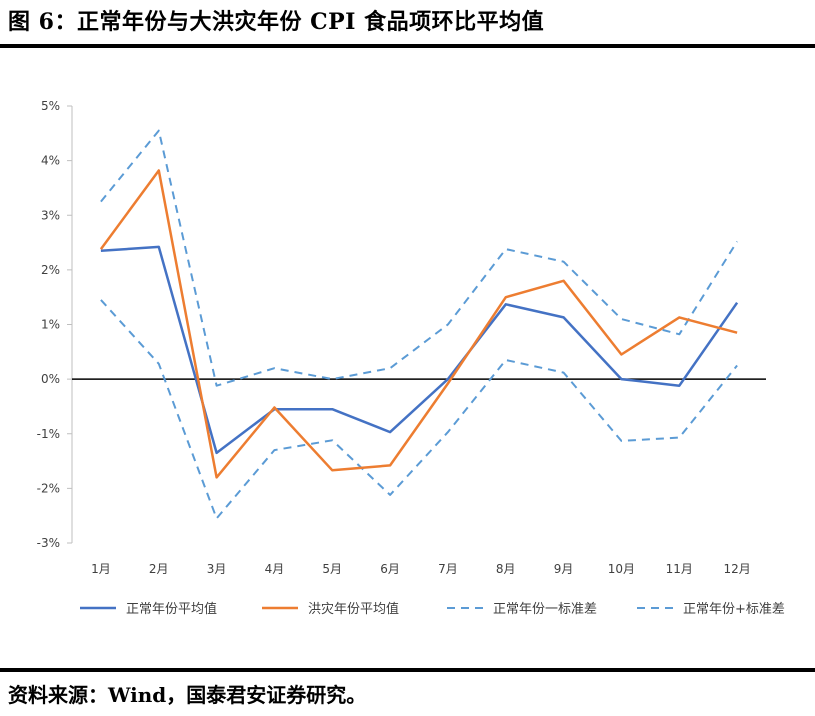  I want to click on x-tick-label: 6月, so click(390, 569).